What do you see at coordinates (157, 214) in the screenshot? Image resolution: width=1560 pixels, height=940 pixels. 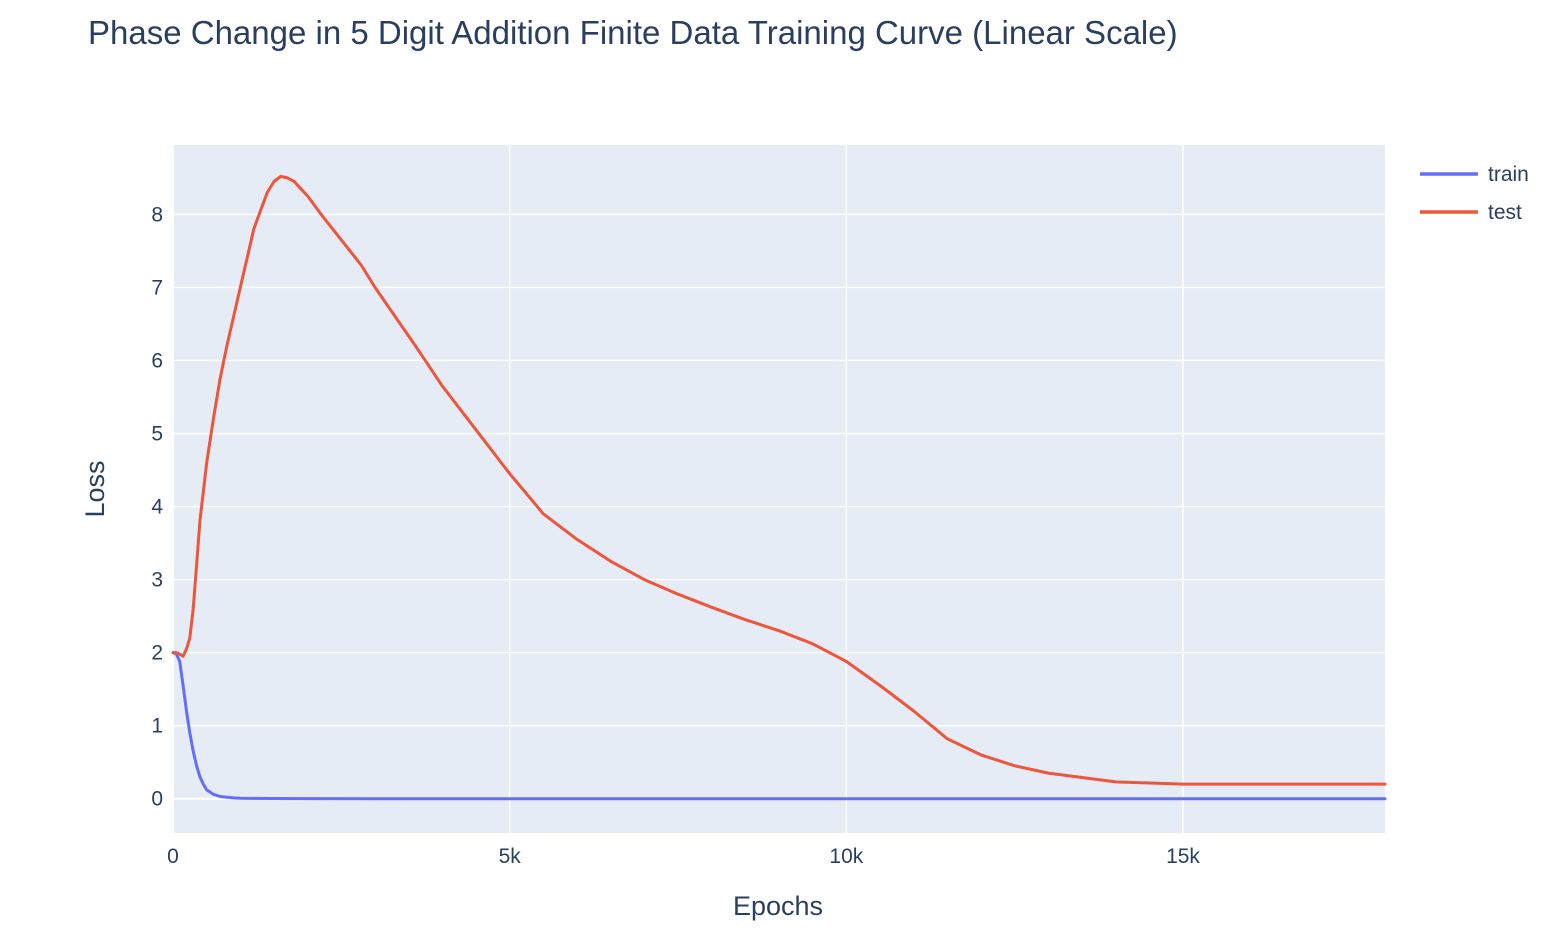 I see `y-tick-label-8: 8` at bounding box center [157, 214].